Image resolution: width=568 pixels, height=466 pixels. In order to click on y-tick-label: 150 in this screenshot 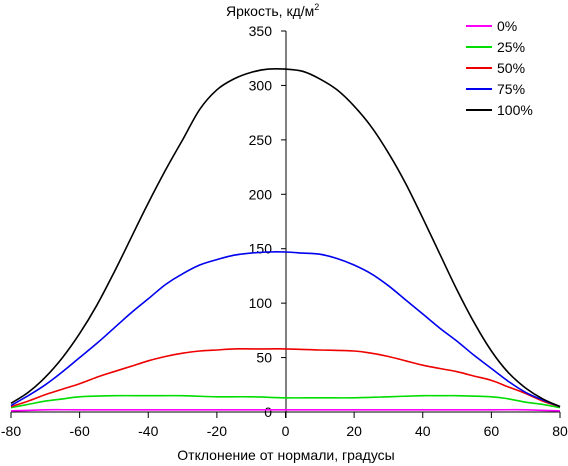, I will do `click(261, 249)`.